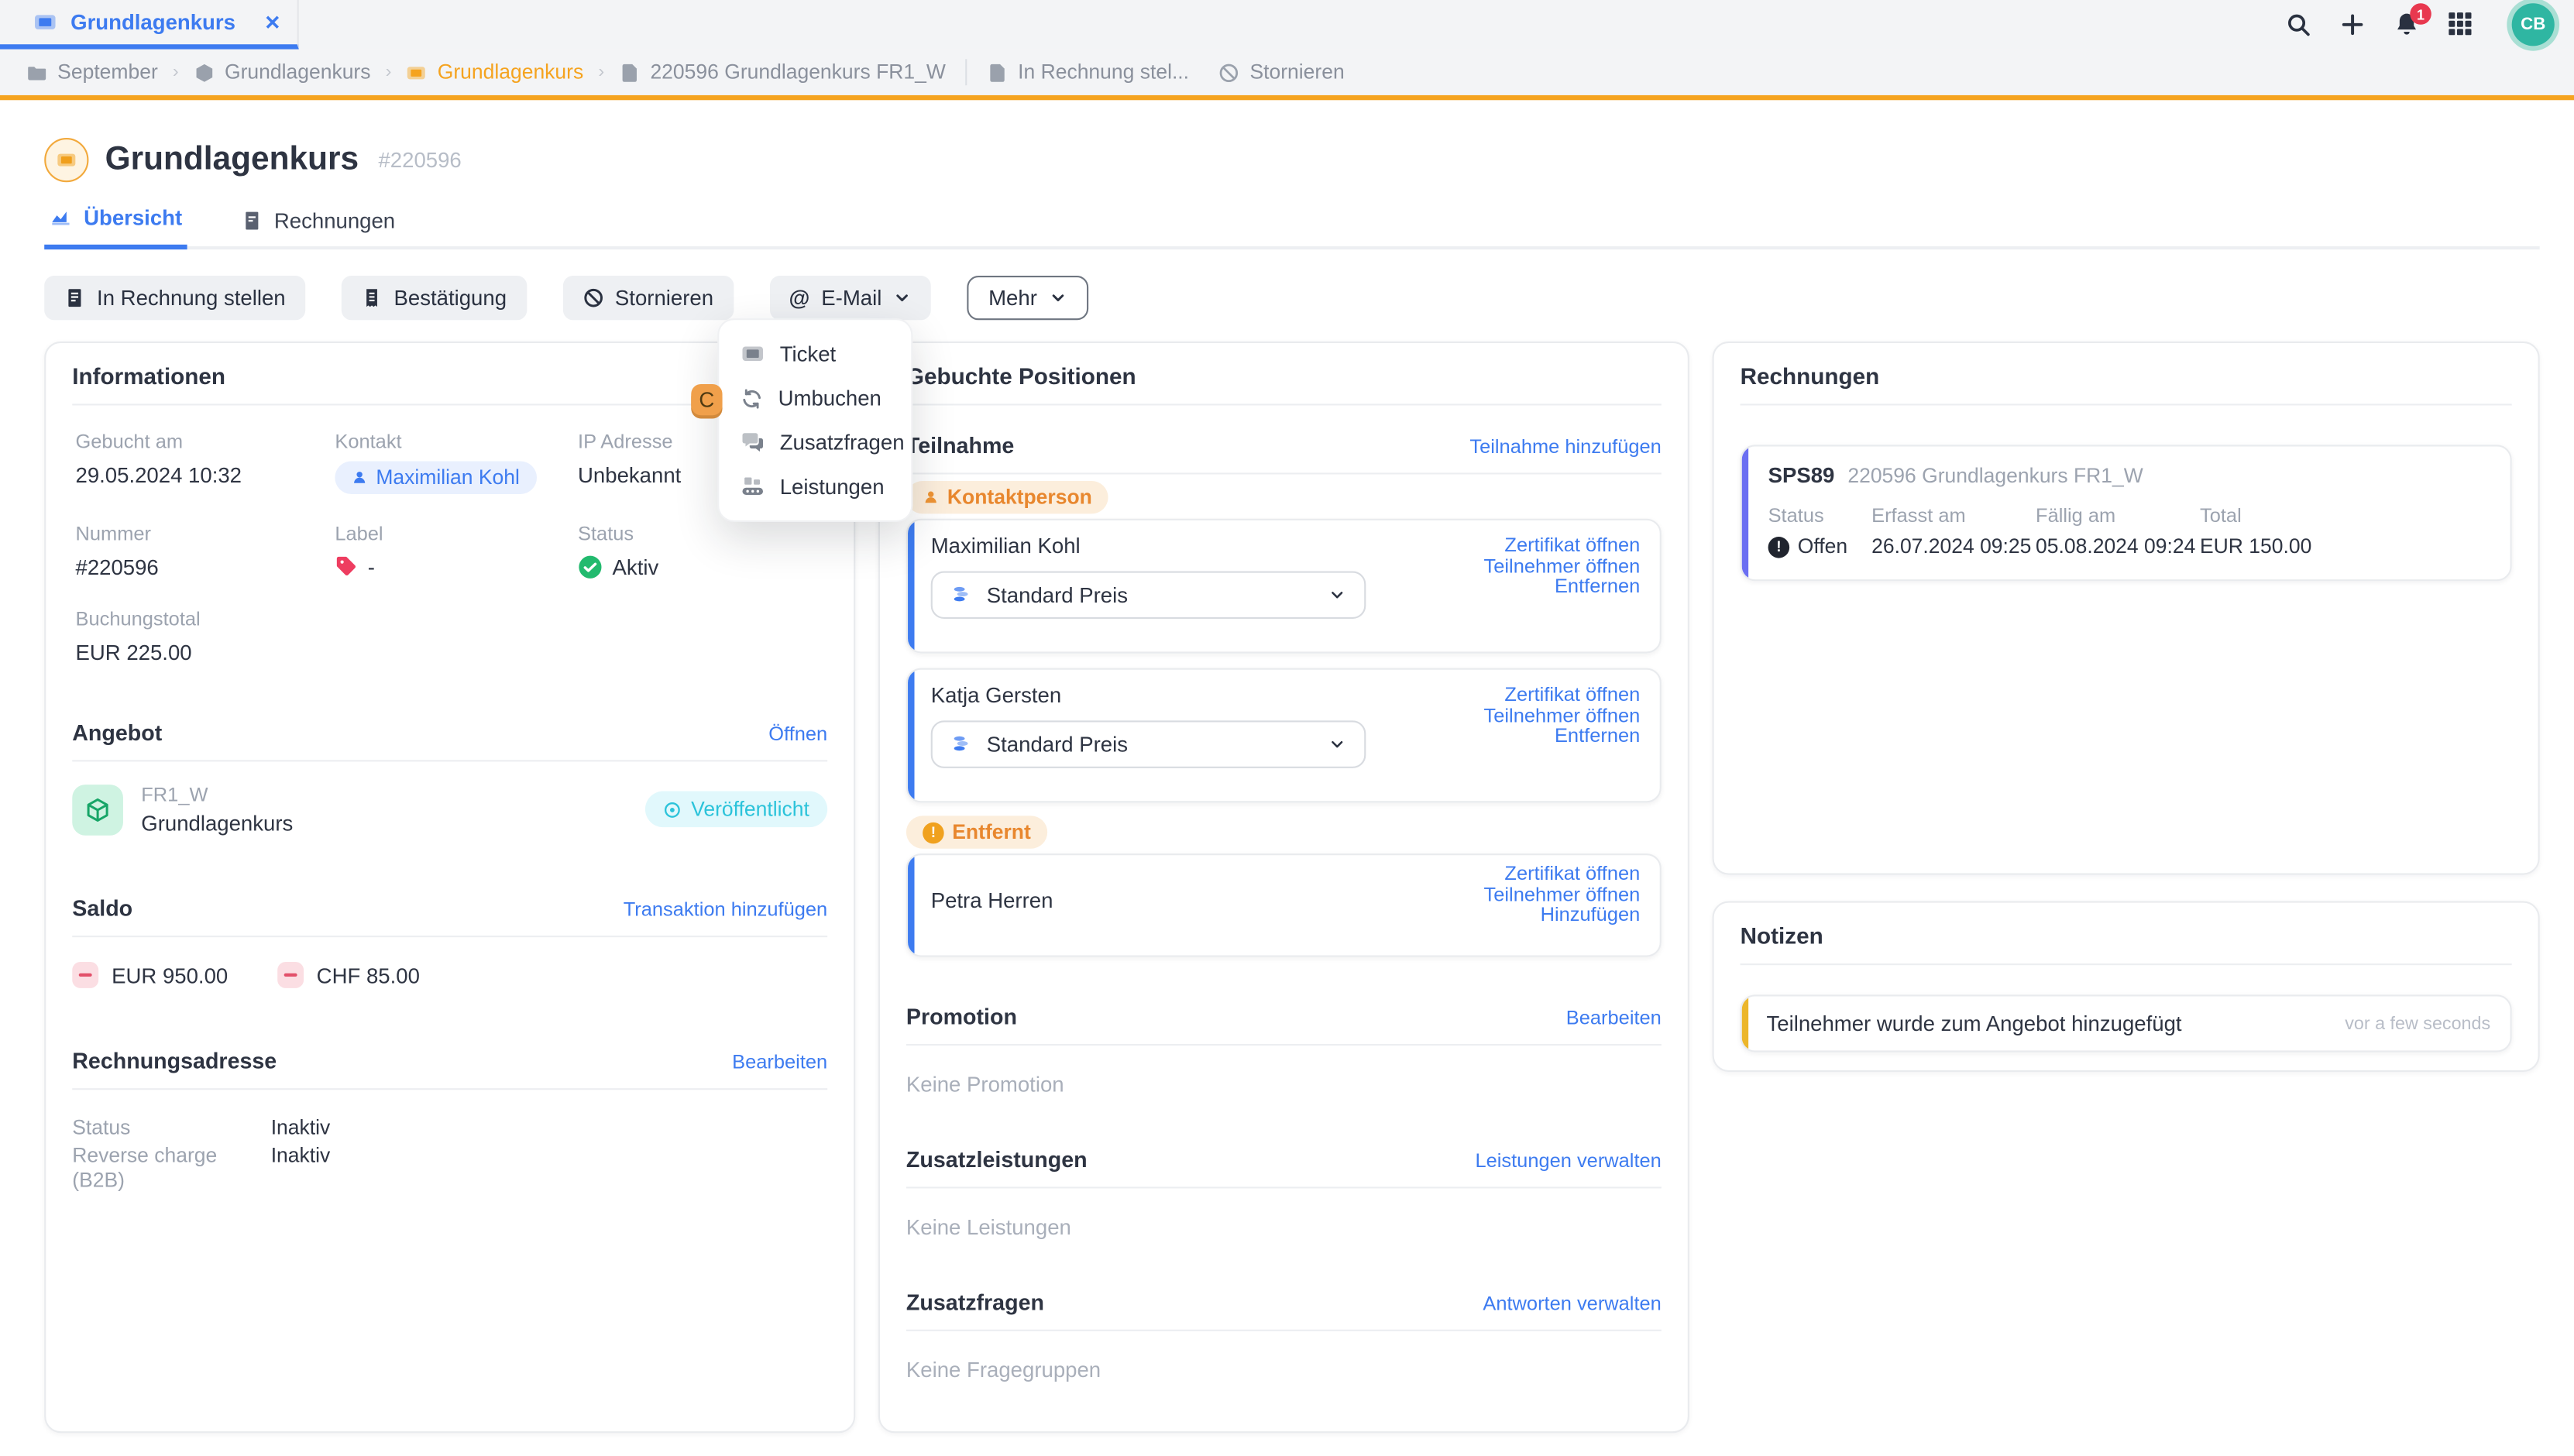 This screenshot has height=1456, width=2574. I want to click on teilnahme-section-header: Teilnahme Teilnahme hinzufügen, so click(1284, 446).